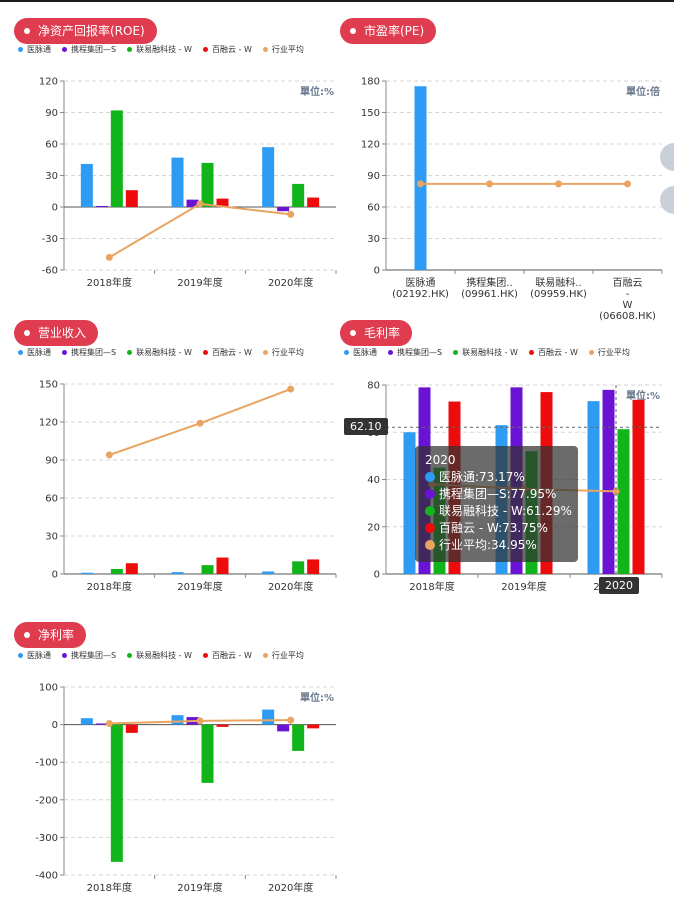  Describe the element at coordinates (85, 31) in the screenshot. I see `roe-title-pill: 净资产回报率(ROE)` at that location.